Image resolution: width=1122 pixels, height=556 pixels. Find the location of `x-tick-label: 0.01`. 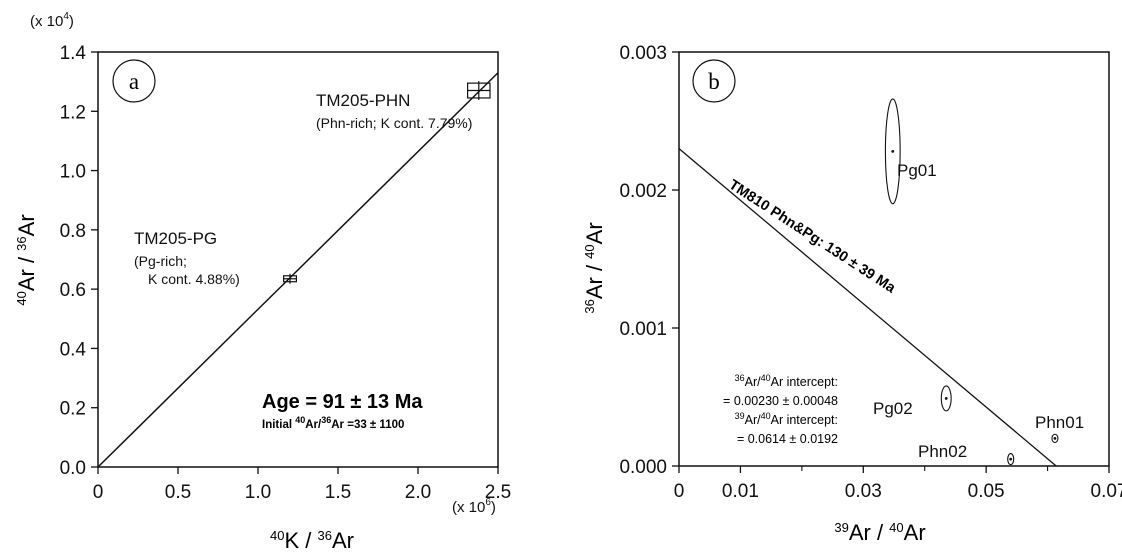

x-tick-label: 0.01 is located at coordinates (740, 491).